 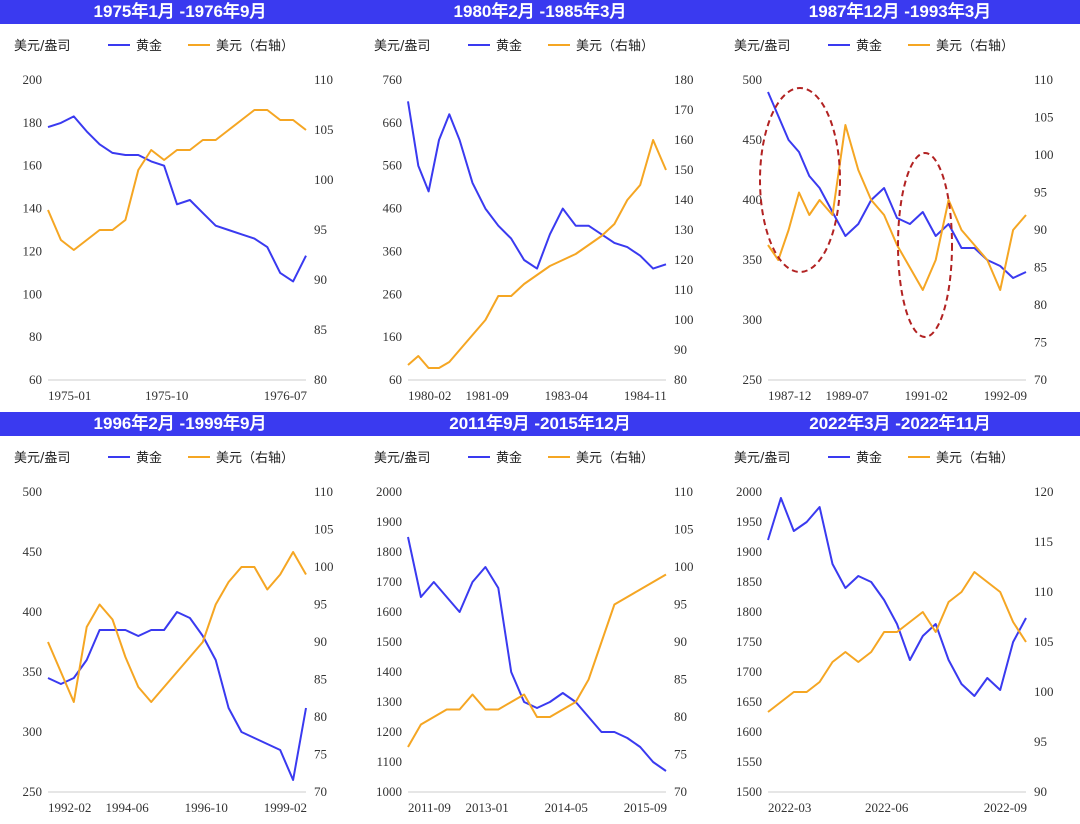 What do you see at coordinates (286, 395) in the screenshot?
I see `x-tick-label: 1976-07` at bounding box center [286, 395].